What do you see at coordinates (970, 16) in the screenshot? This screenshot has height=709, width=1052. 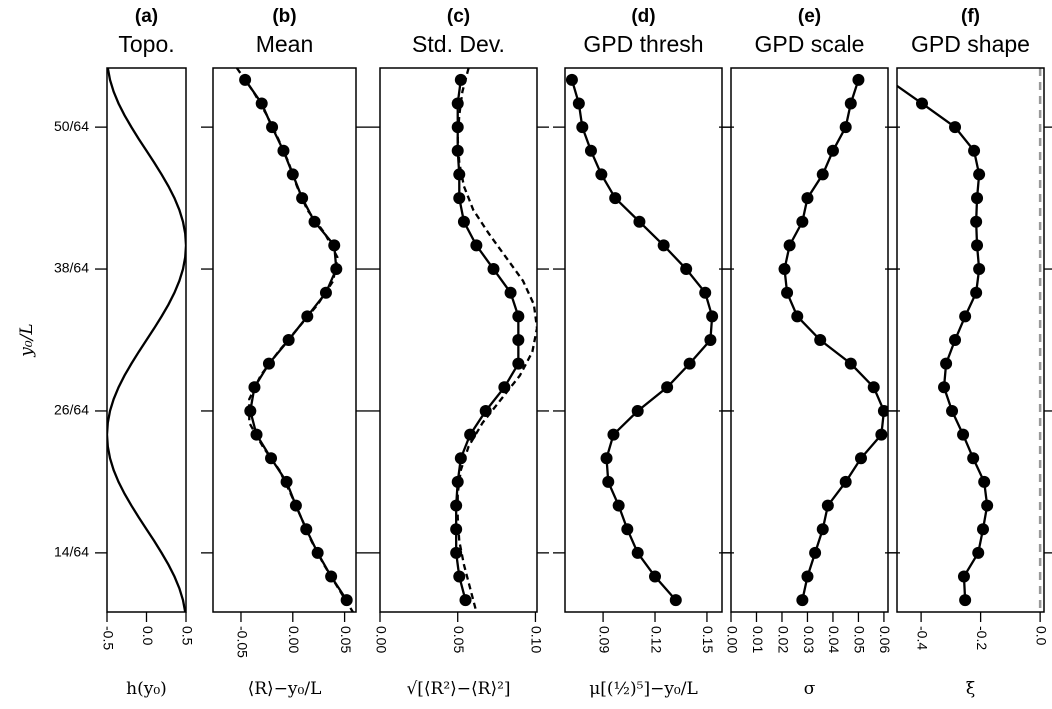 I see `panel-label: (f)` at bounding box center [970, 16].